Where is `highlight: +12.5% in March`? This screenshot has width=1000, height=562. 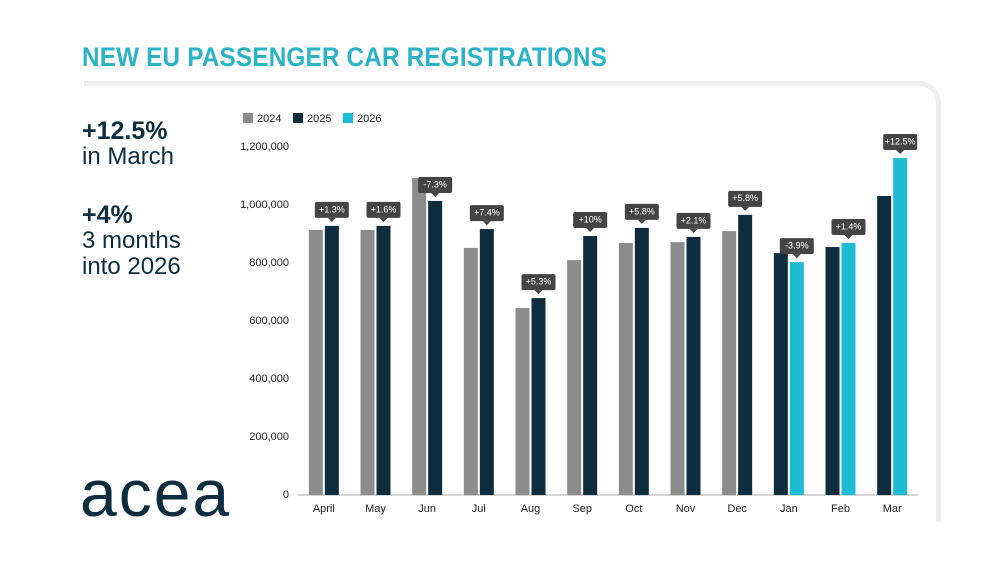 highlight: +12.5% in March is located at coordinates (147, 144).